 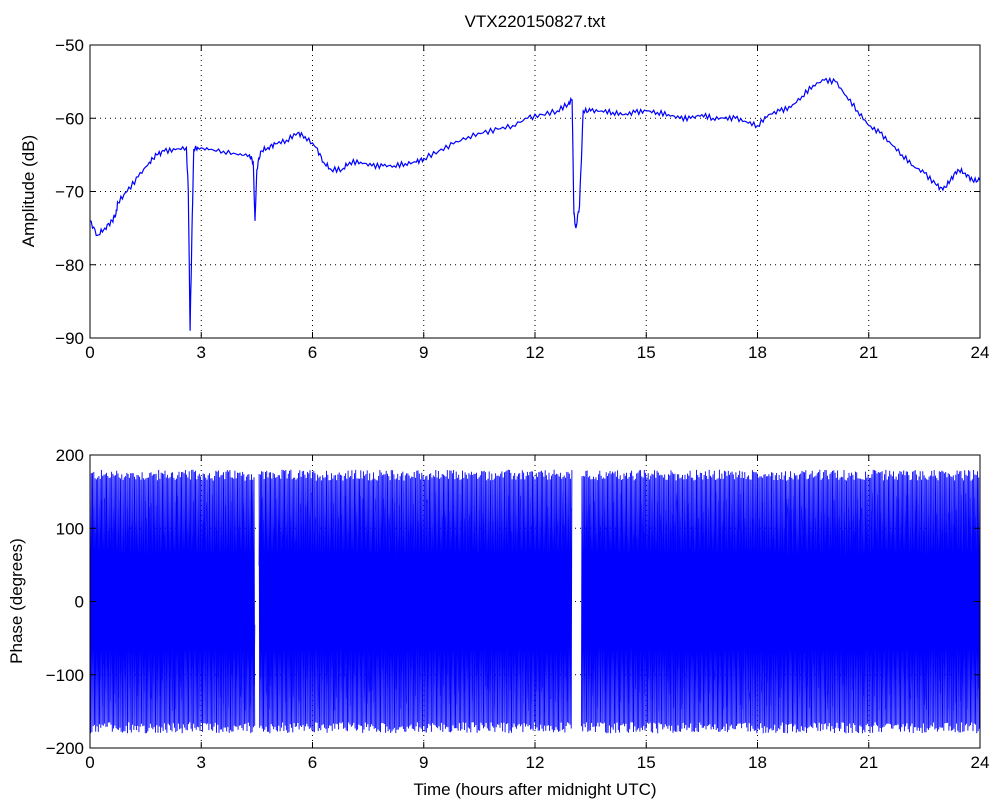 I want to click on amplitude-y-label: Amplitude (dB), so click(x=28, y=191).